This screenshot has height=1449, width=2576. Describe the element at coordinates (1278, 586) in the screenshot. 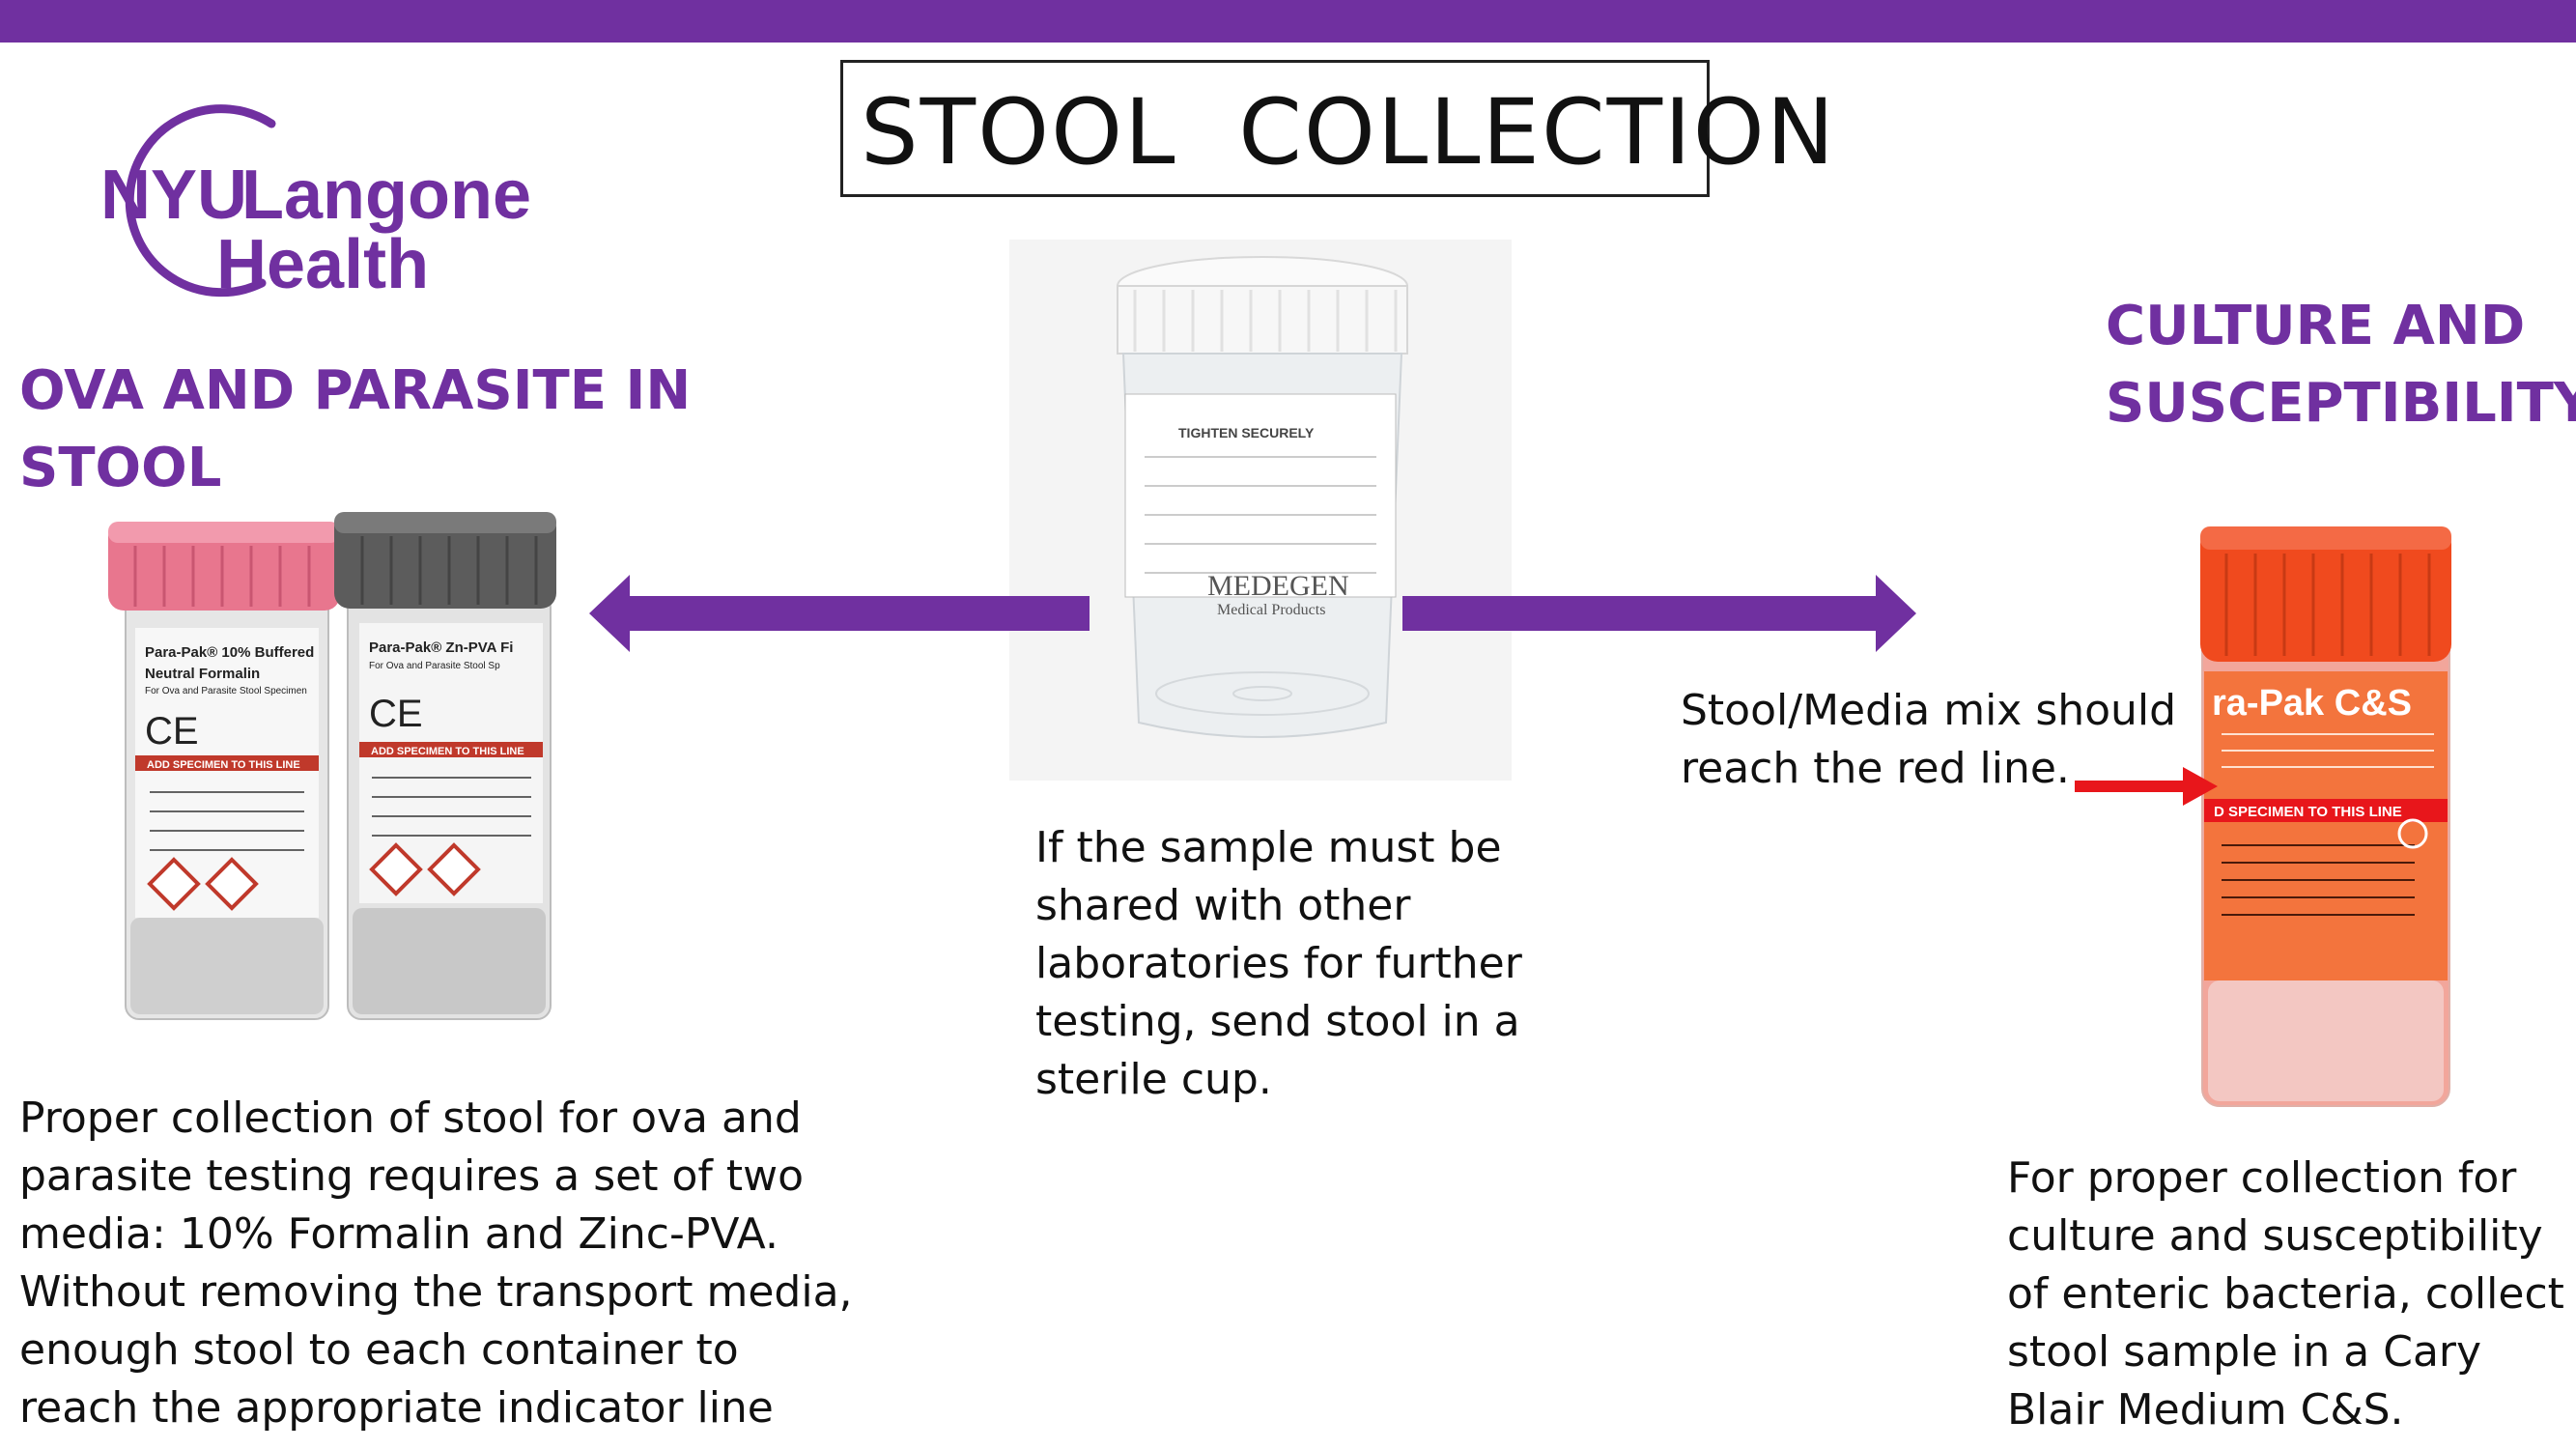

I see `svg-text: MEDEGEN` at that location.